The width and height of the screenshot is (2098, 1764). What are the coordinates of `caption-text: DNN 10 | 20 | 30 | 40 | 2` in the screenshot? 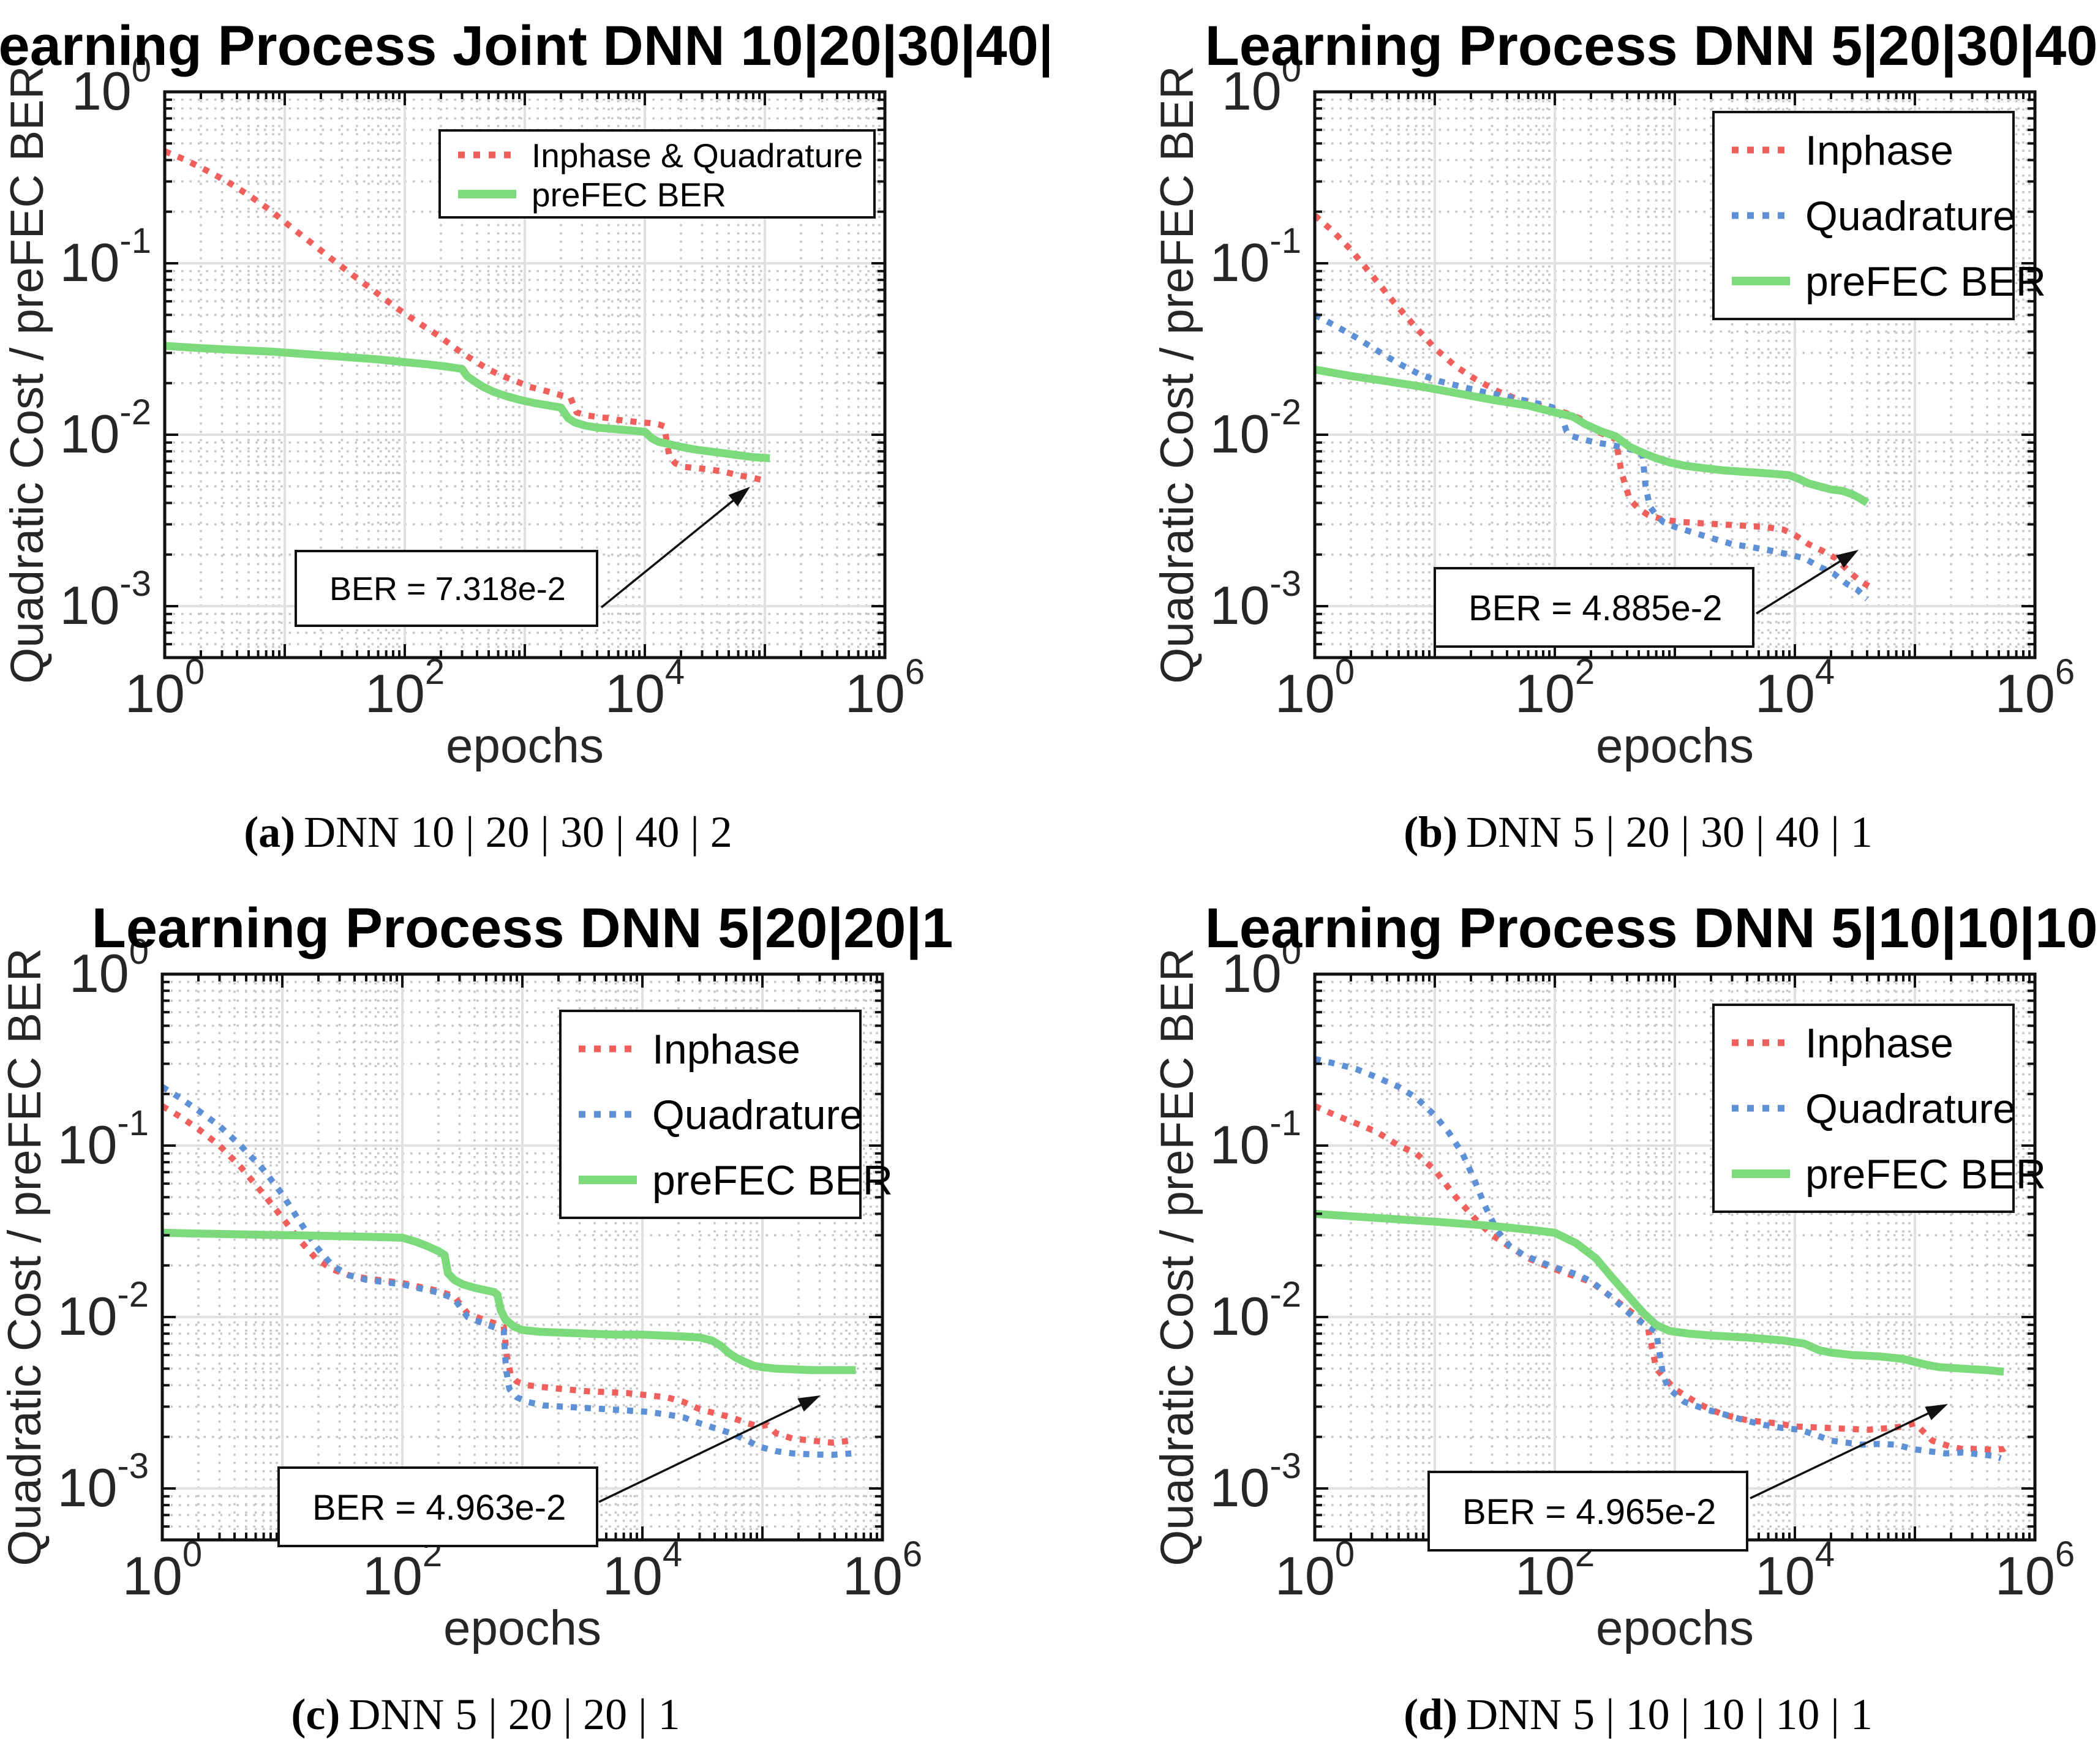 It's located at (518, 832).